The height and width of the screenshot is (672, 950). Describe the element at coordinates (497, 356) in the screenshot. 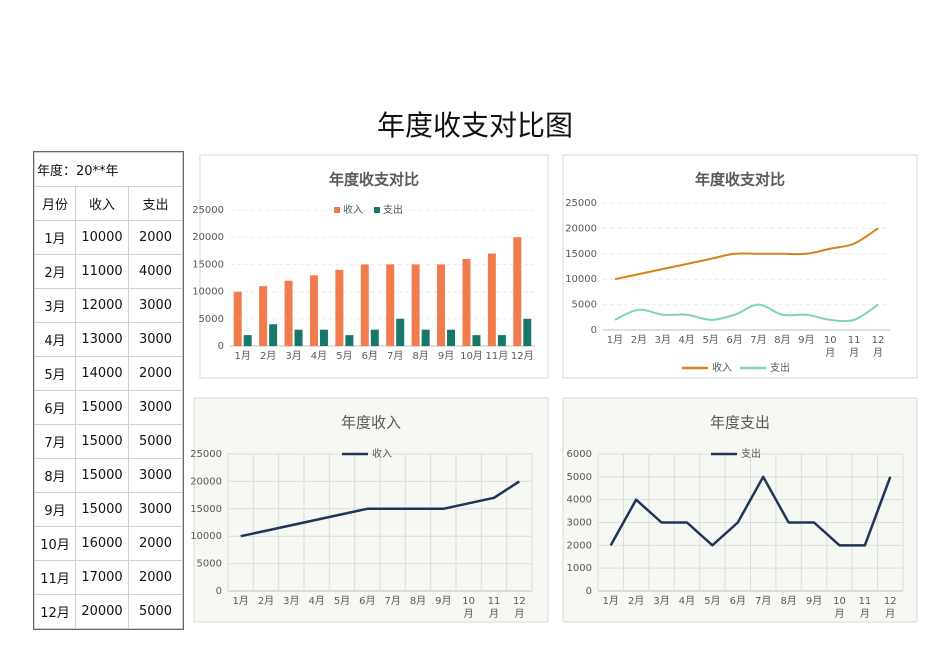

I see `x-tick-label: 11月` at that location.